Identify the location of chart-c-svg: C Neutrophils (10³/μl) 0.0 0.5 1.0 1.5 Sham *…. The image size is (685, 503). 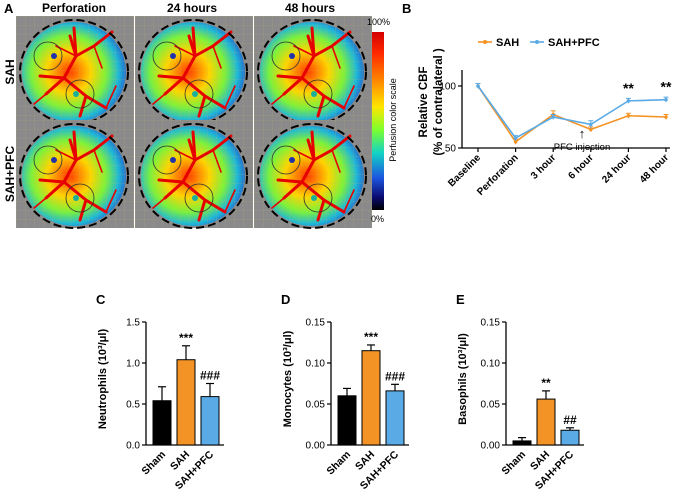
(160, 392).